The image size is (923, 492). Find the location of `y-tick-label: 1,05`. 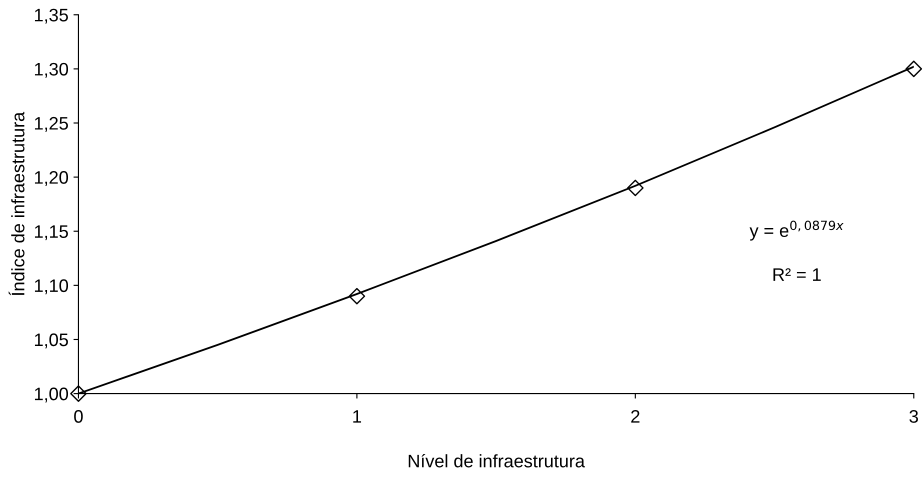

y-tick-label: 1,05 is located at coordinates (51, 340).